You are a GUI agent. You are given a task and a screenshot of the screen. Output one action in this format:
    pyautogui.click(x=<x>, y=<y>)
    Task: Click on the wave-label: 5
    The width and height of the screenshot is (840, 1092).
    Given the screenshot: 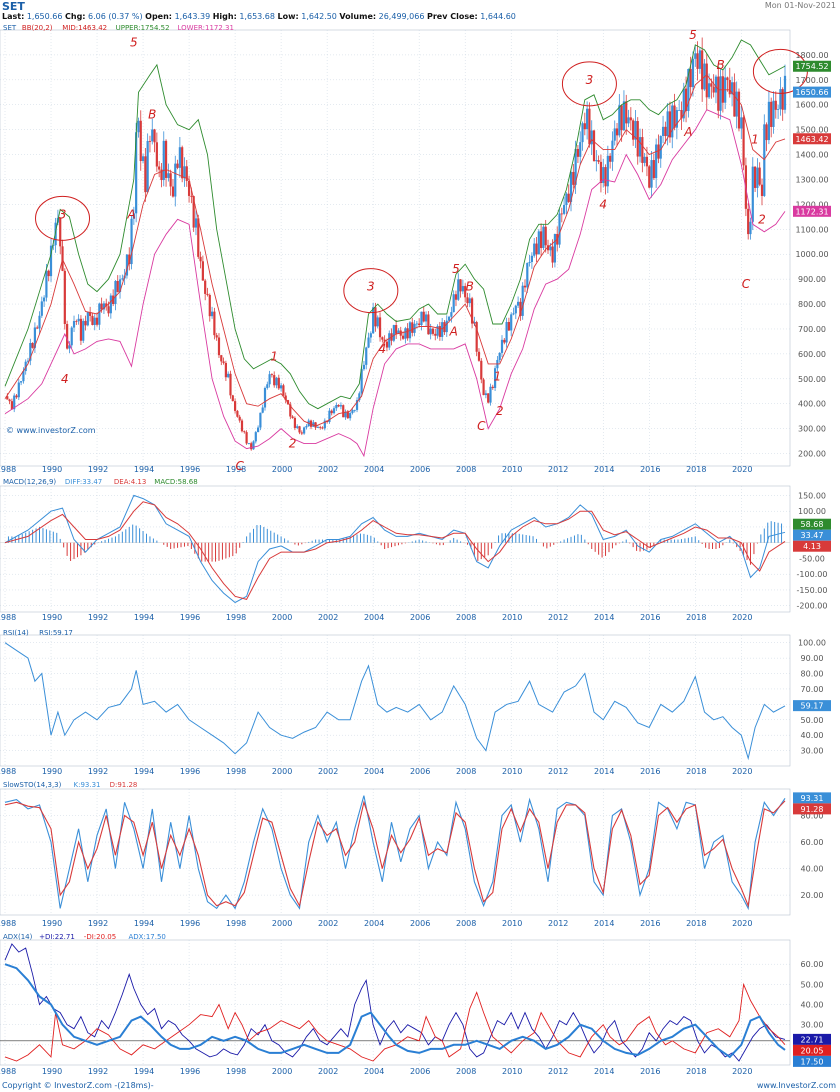 What is the action you would take?
    pyautogui.click(x=456, y=269)
    